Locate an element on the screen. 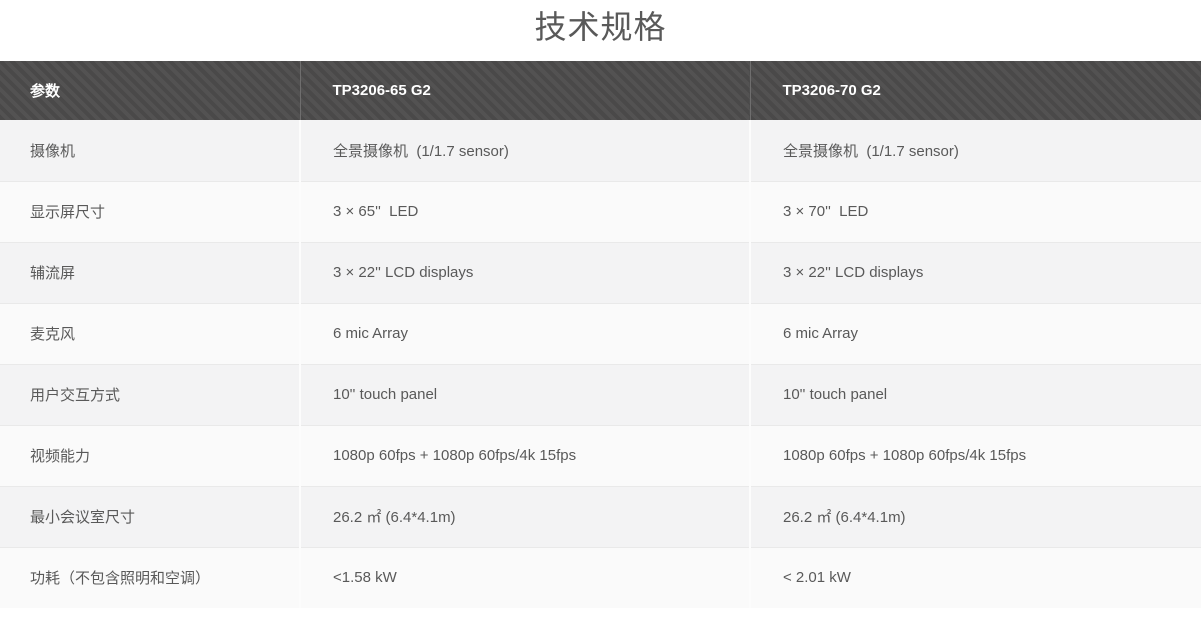 Image resolution: width=1201 pixels, height=617 pixels. table-row: 用户交互方式 10'' touch panel 10'' touch panel is located at coordinates (600, 395).